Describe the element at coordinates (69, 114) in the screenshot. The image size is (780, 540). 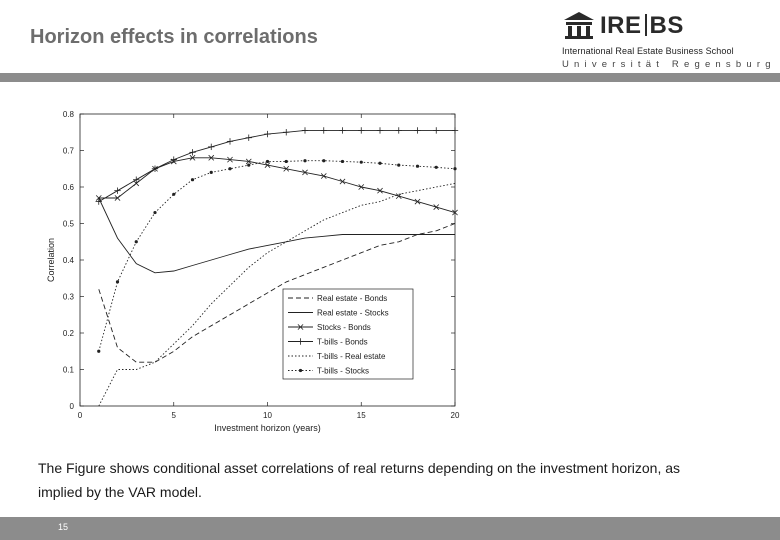
I see `y-tick-label: 0.8` at that location.